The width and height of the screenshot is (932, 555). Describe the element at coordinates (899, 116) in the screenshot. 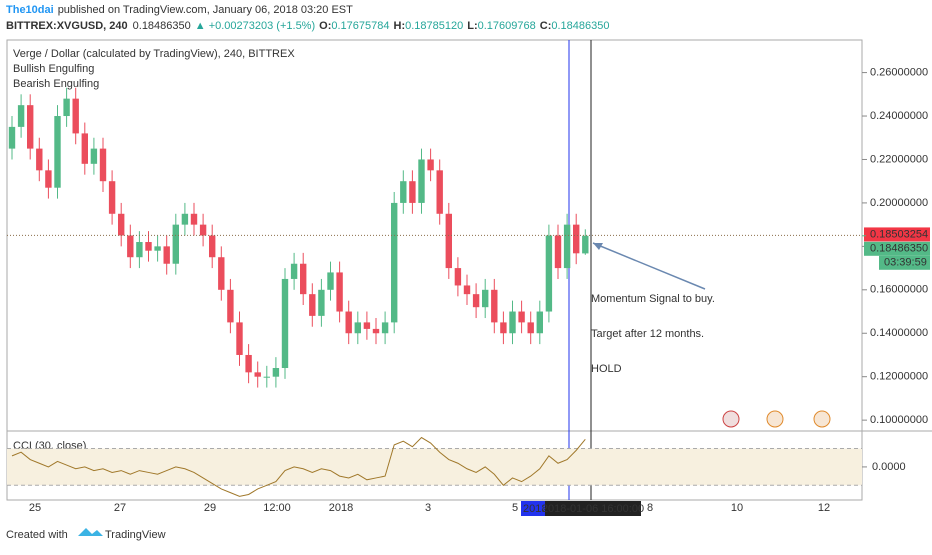

I see `y-tick-label: 0.24000000` at that location.